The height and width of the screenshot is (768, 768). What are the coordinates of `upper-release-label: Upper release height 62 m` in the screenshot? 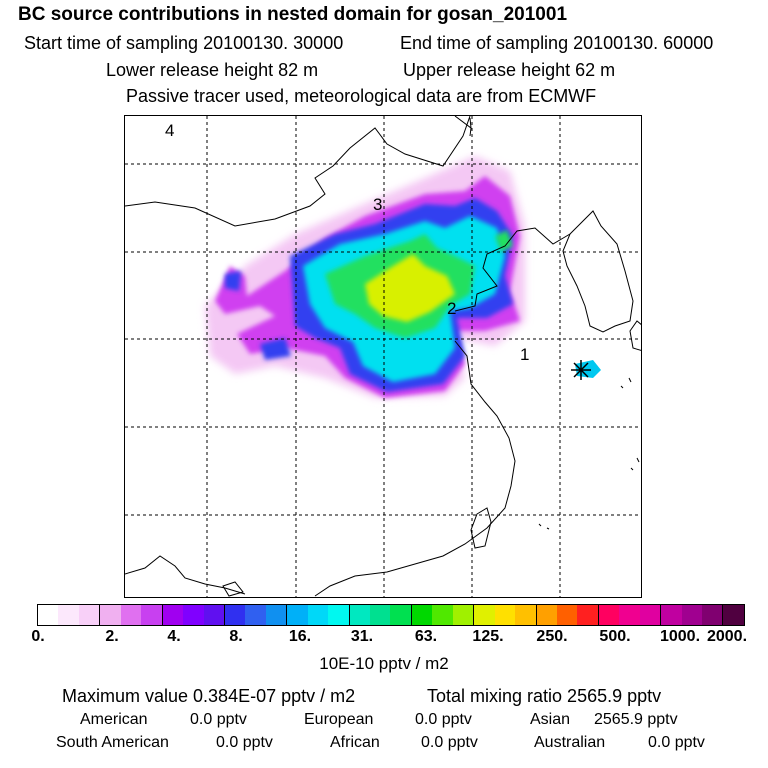 It's located at (509, 70).